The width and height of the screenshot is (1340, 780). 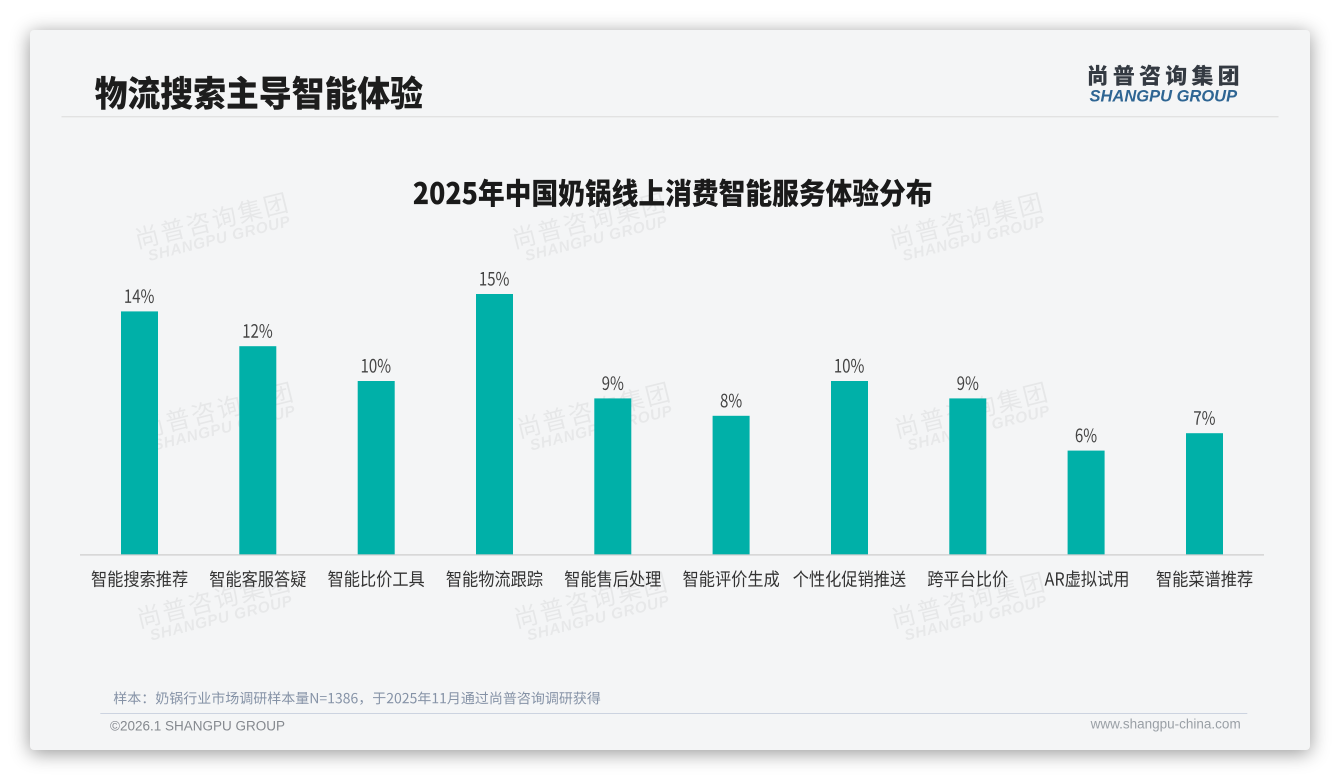 I want to click on svg-text: SHANGPU GROUP, so click(x=1164, y=97).